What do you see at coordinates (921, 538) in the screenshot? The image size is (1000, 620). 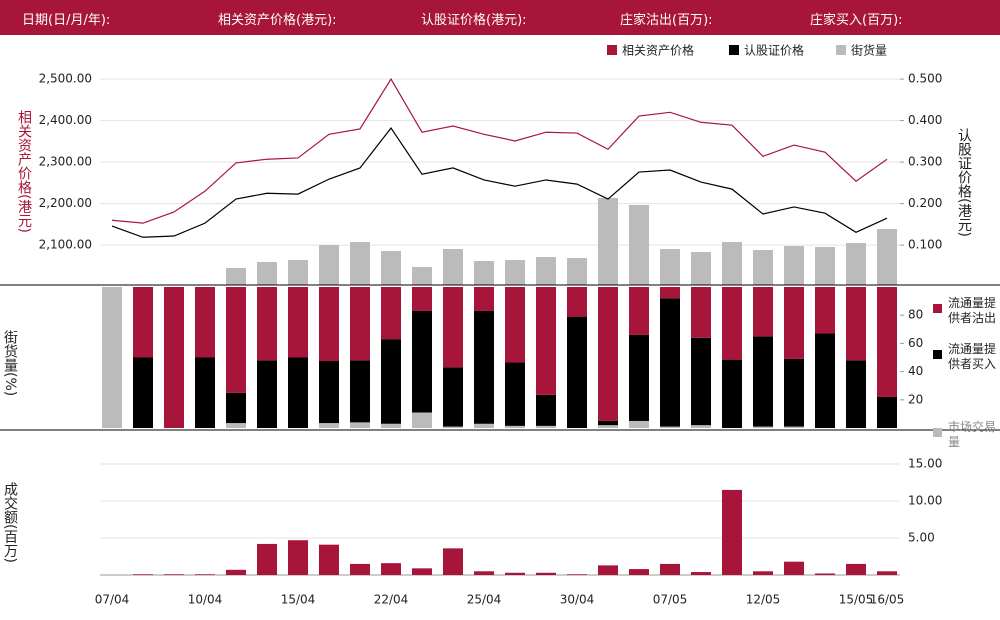 I see `y2-tick-label: 5.00` at bounding box center [921, 538].